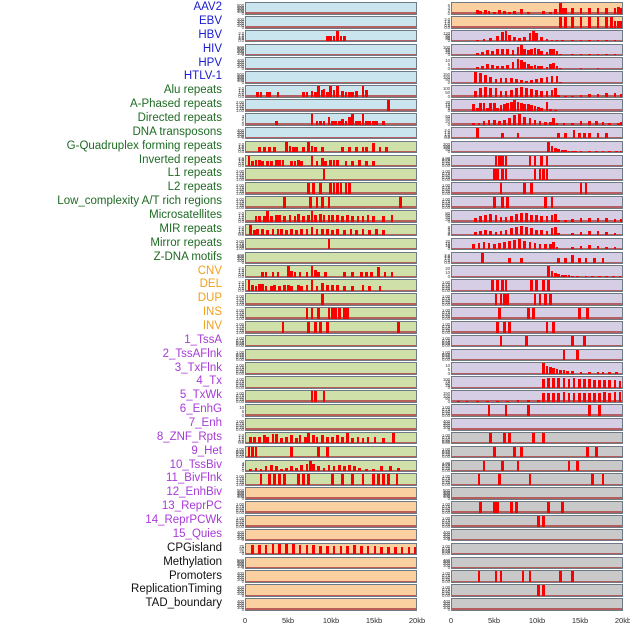  Describe the element at coordinates (240, 67) in the screenshot. I see `ytick-label: 100` at that location.